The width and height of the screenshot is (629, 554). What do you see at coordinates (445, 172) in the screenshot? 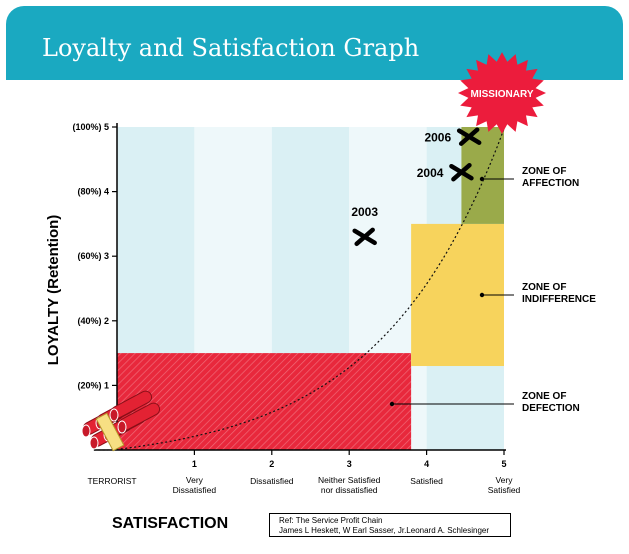
I see `point-2004: 2004` at bounding box center [445, 172].